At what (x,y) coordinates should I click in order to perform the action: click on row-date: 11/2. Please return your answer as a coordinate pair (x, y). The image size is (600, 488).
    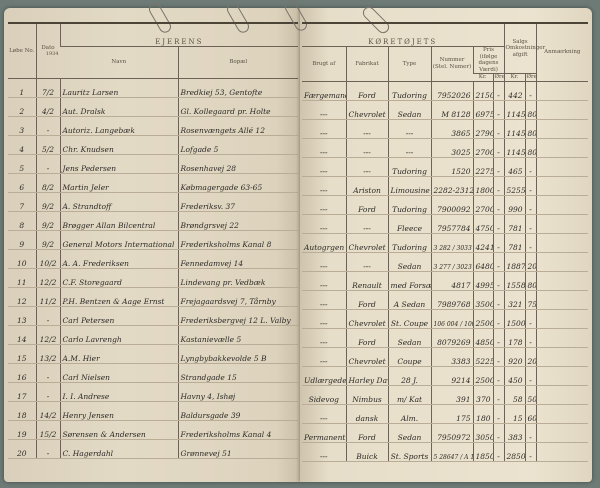
    Looking at the image, I should click on (47, 297).